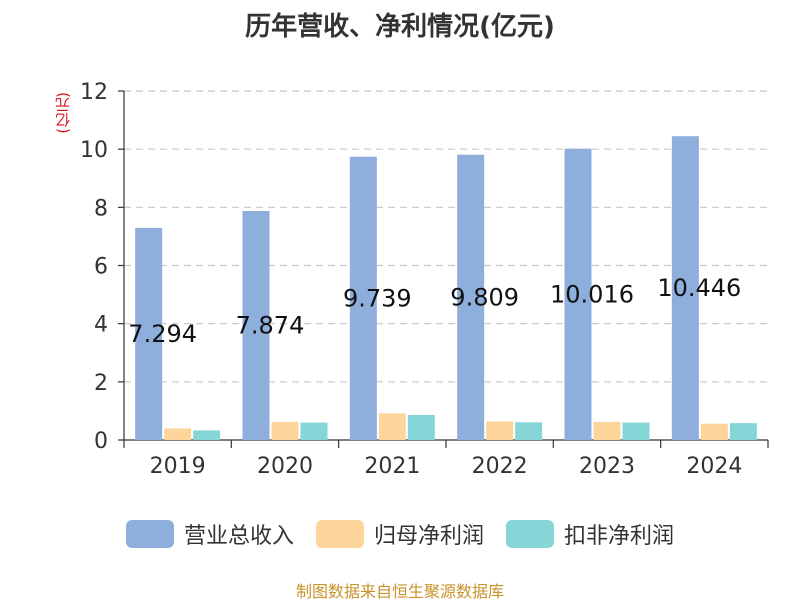  Describe the element at coordinates (421, 427) in the screenshot. I see `bar-2-2021` at that location.